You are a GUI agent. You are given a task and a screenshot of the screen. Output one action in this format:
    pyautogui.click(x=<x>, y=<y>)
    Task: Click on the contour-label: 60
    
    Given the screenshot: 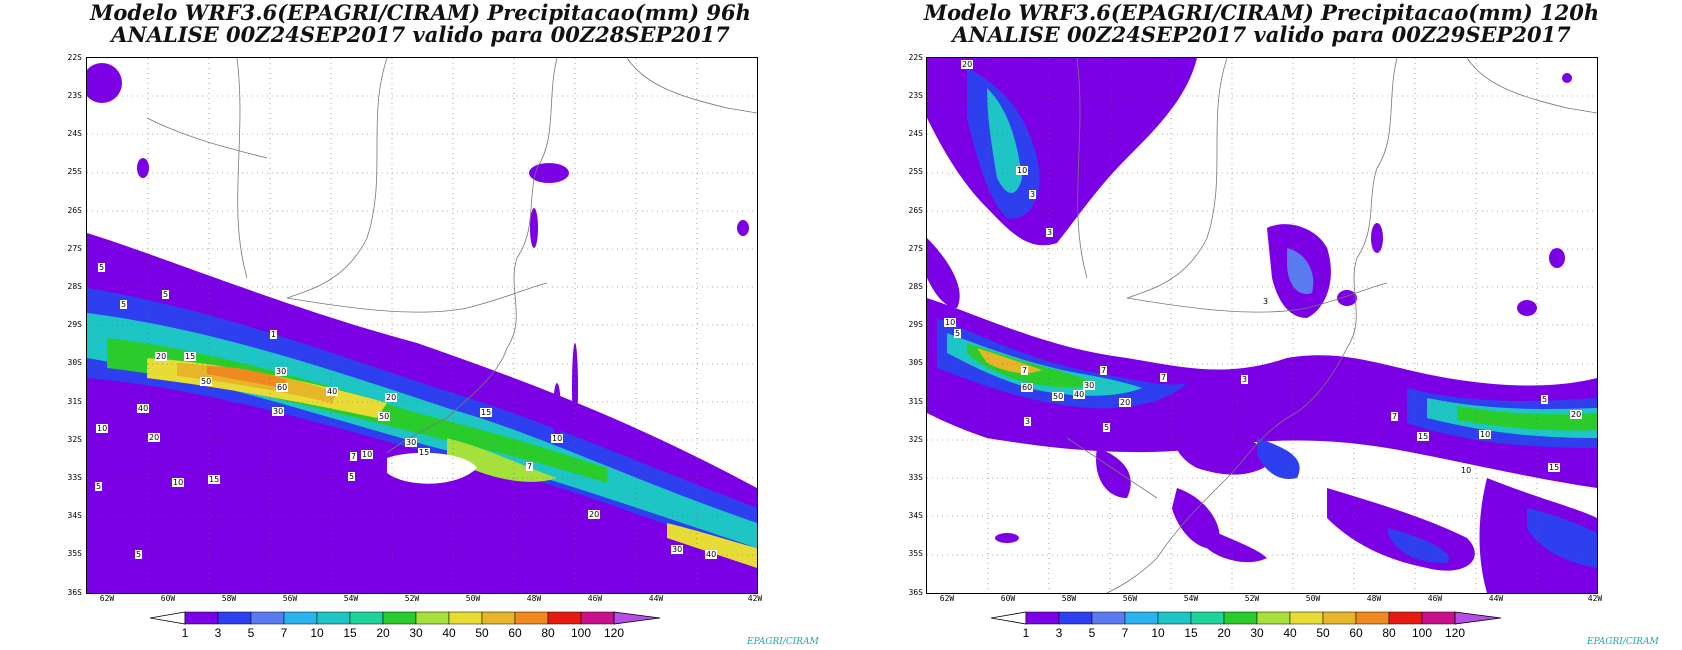 What is the action you would take?
    pyautogui.click(x=1027, y=387)
    